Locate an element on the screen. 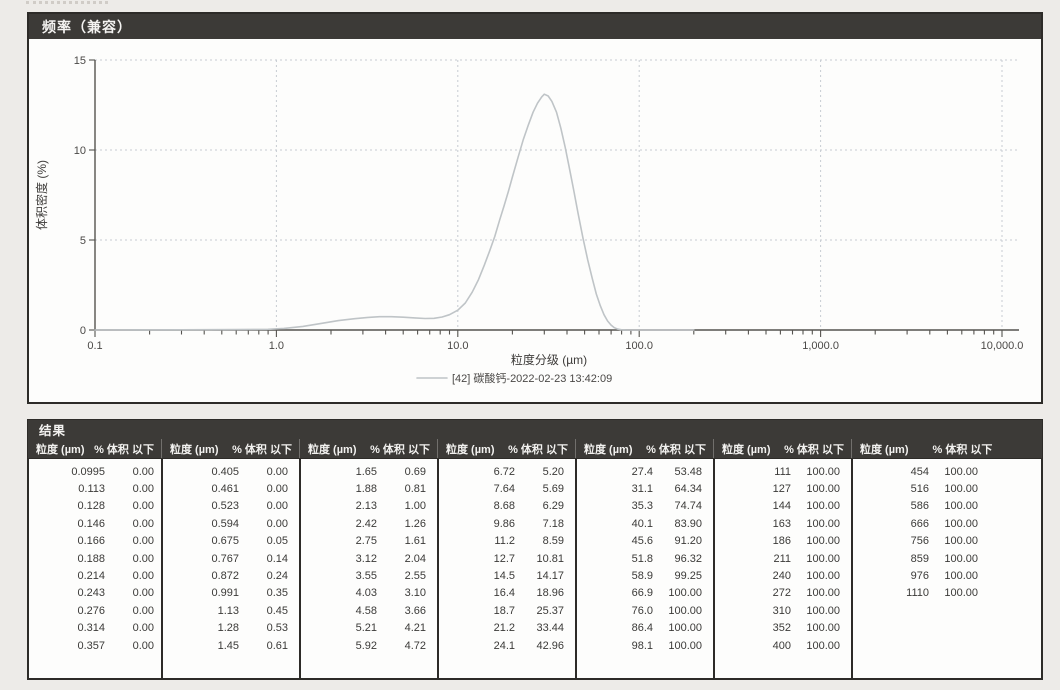  pct-value: 2.04 is located at coordinates (415, 558).